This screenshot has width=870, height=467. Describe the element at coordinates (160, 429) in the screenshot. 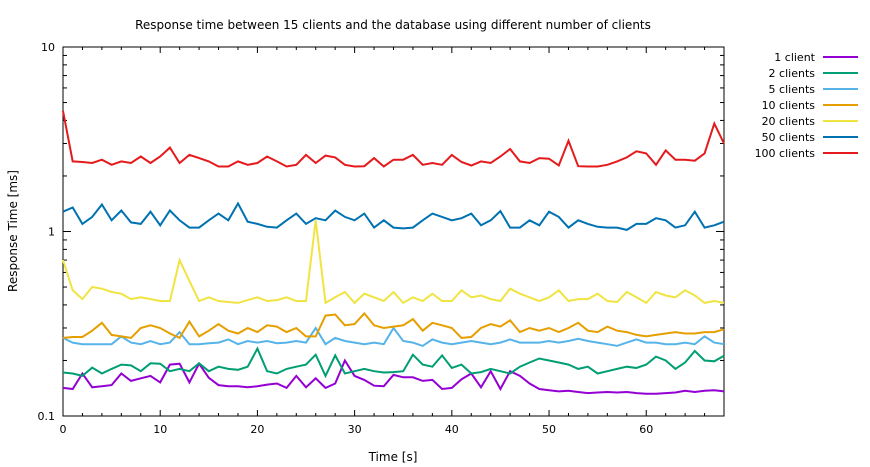

I see `x-tick-label: 10` at that location.